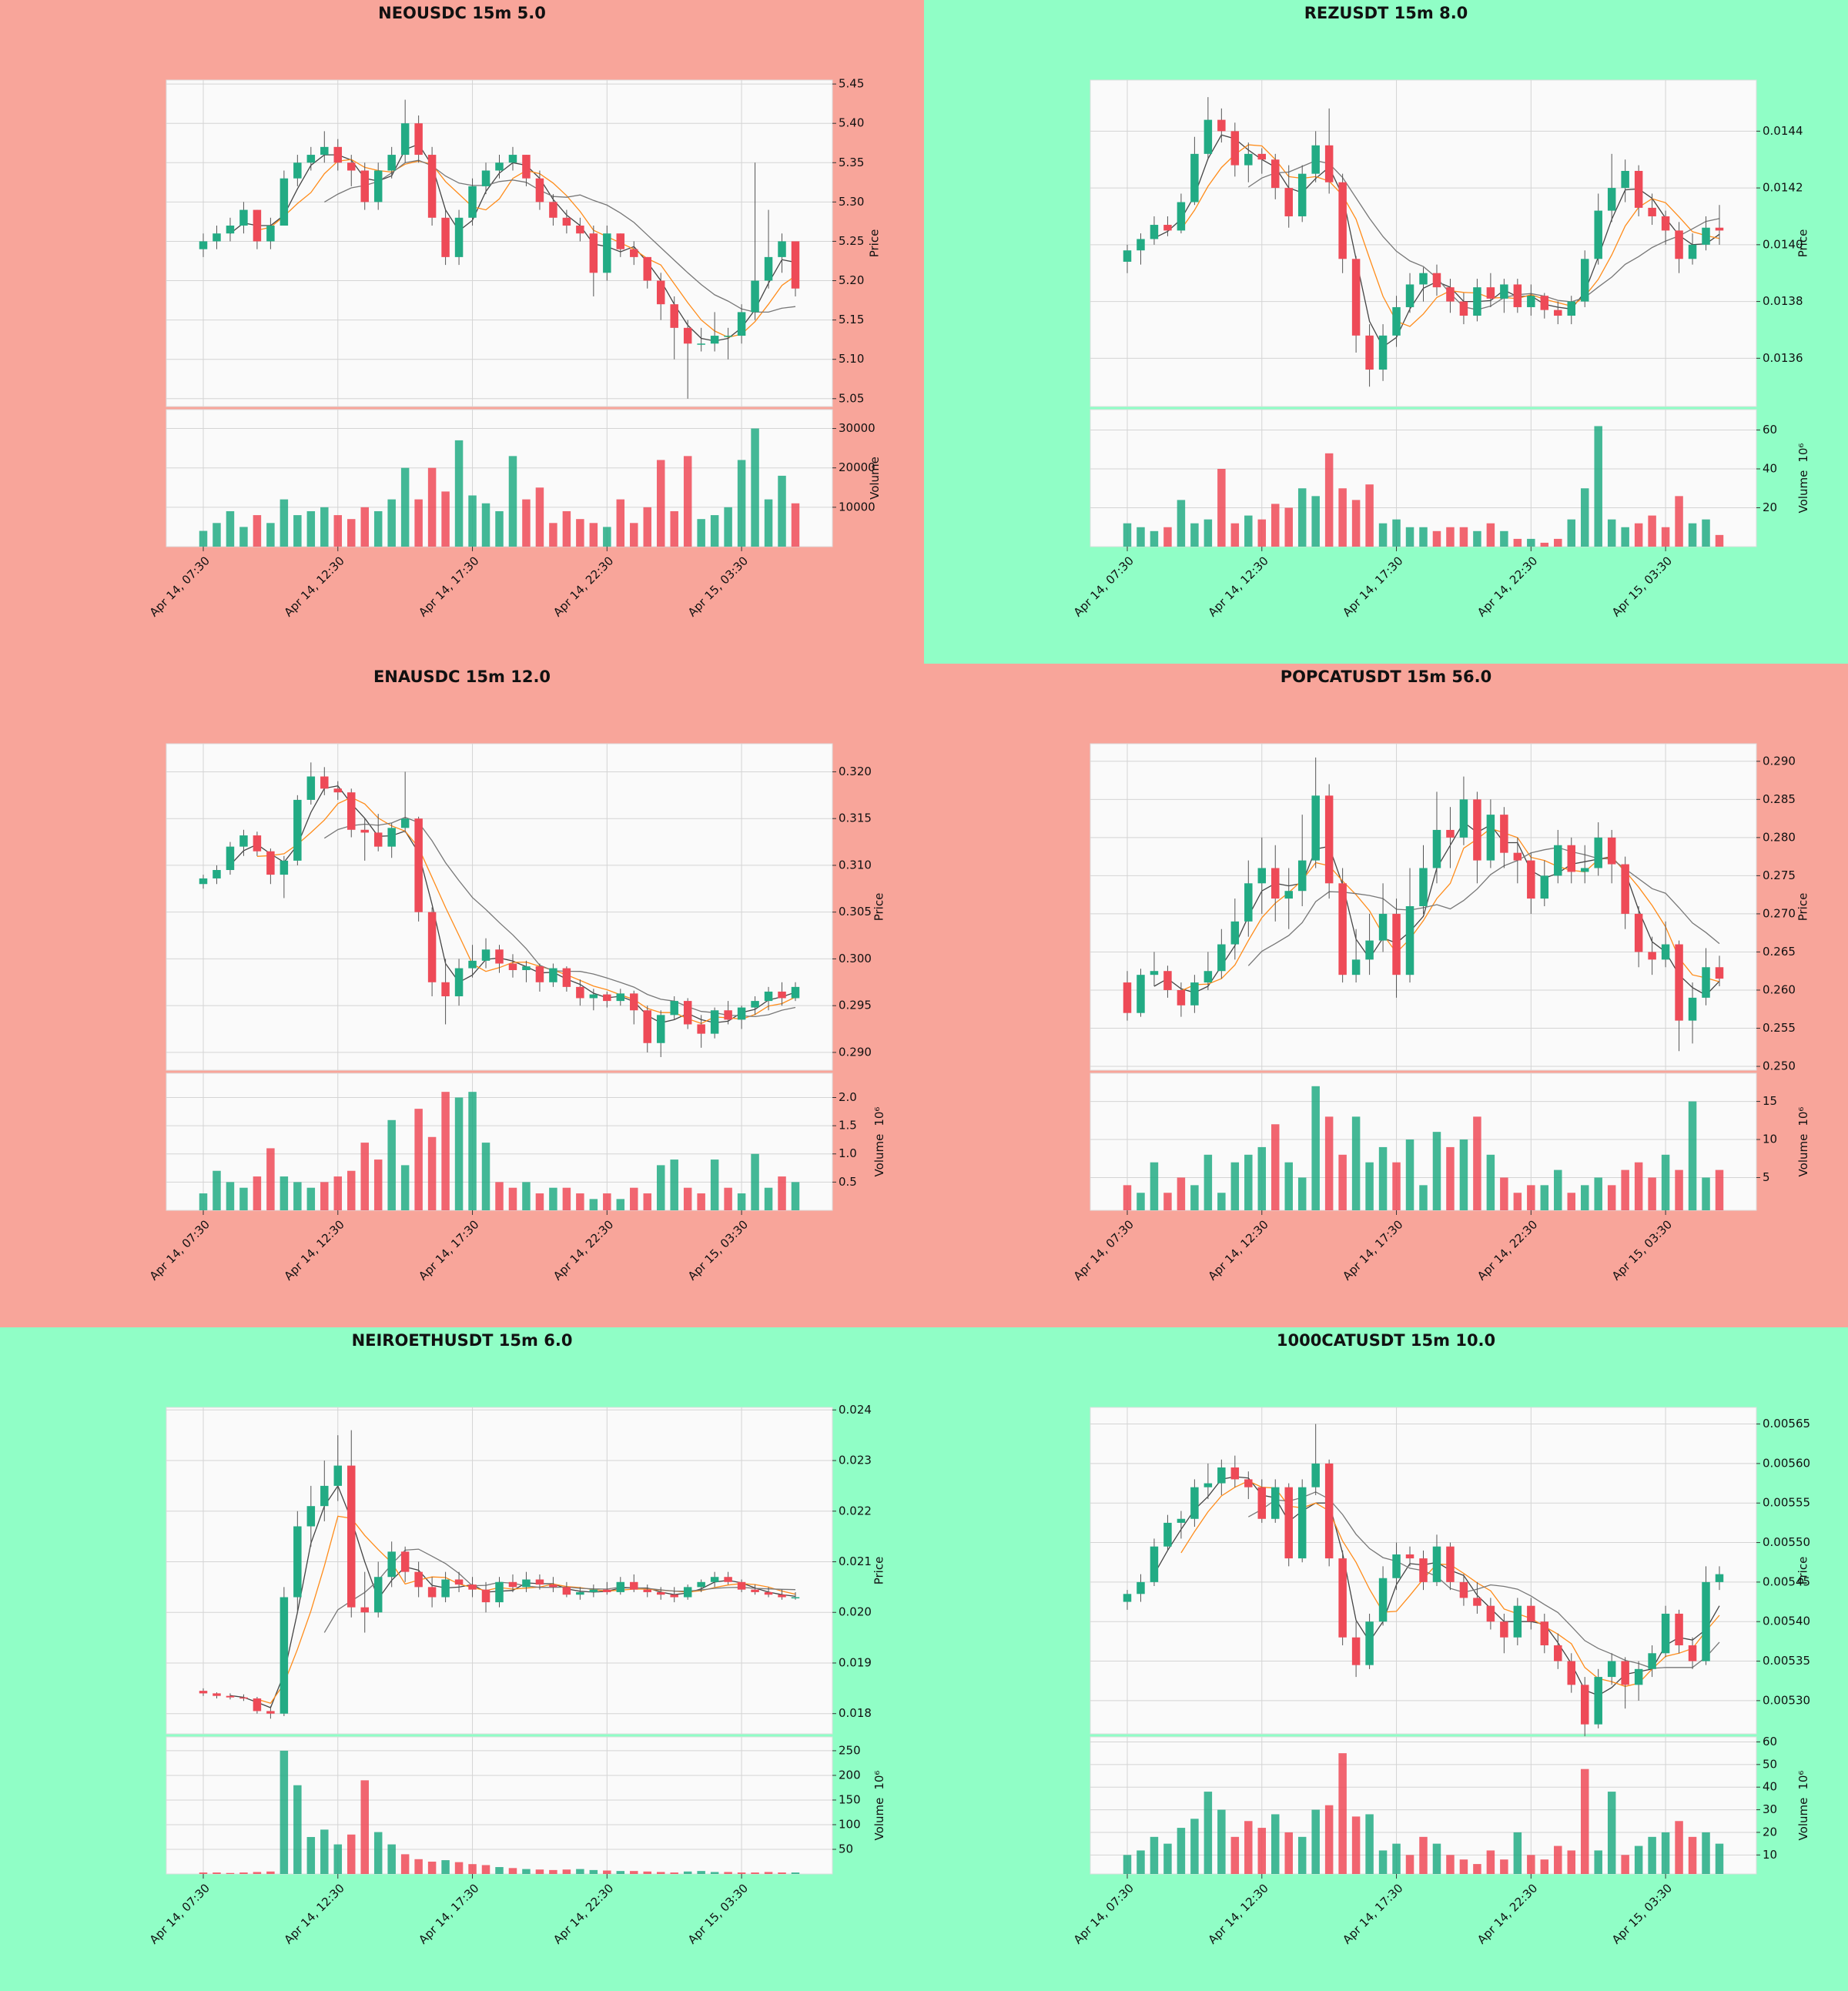 This screenshot has width=1848, height=1991. I want to click on price-plot-area, so click(499, 1571).